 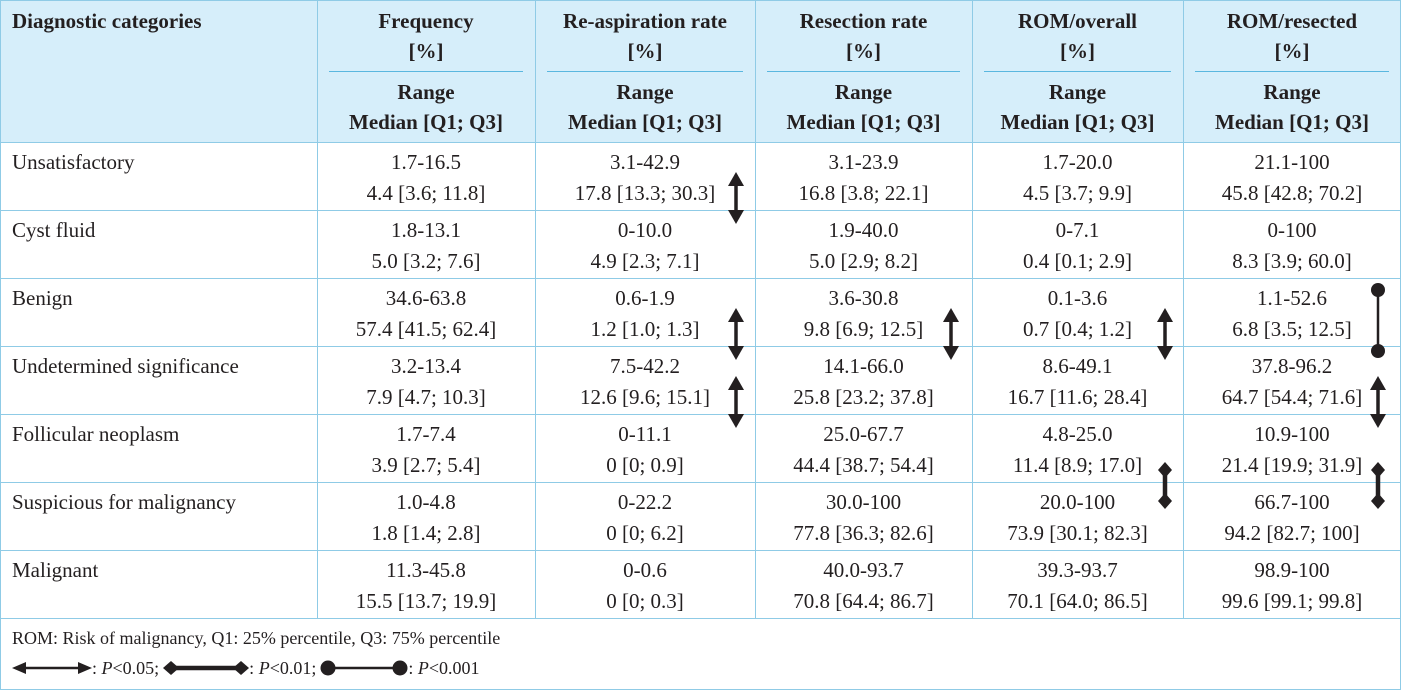 What do you see at coordinates (1292, 261) in the screenshot?
I see `cell-median: 8.3 [3.9; 60.0]` at bounding box center [1292, 261].